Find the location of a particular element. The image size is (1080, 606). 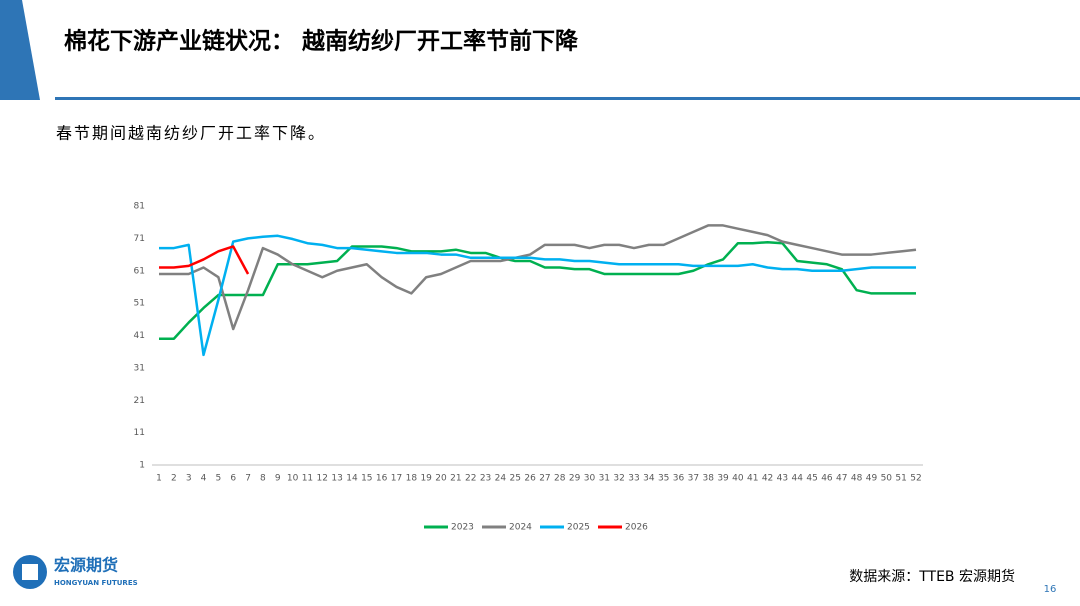

x-tick-label: 4 is located at coordinates (204, 479).